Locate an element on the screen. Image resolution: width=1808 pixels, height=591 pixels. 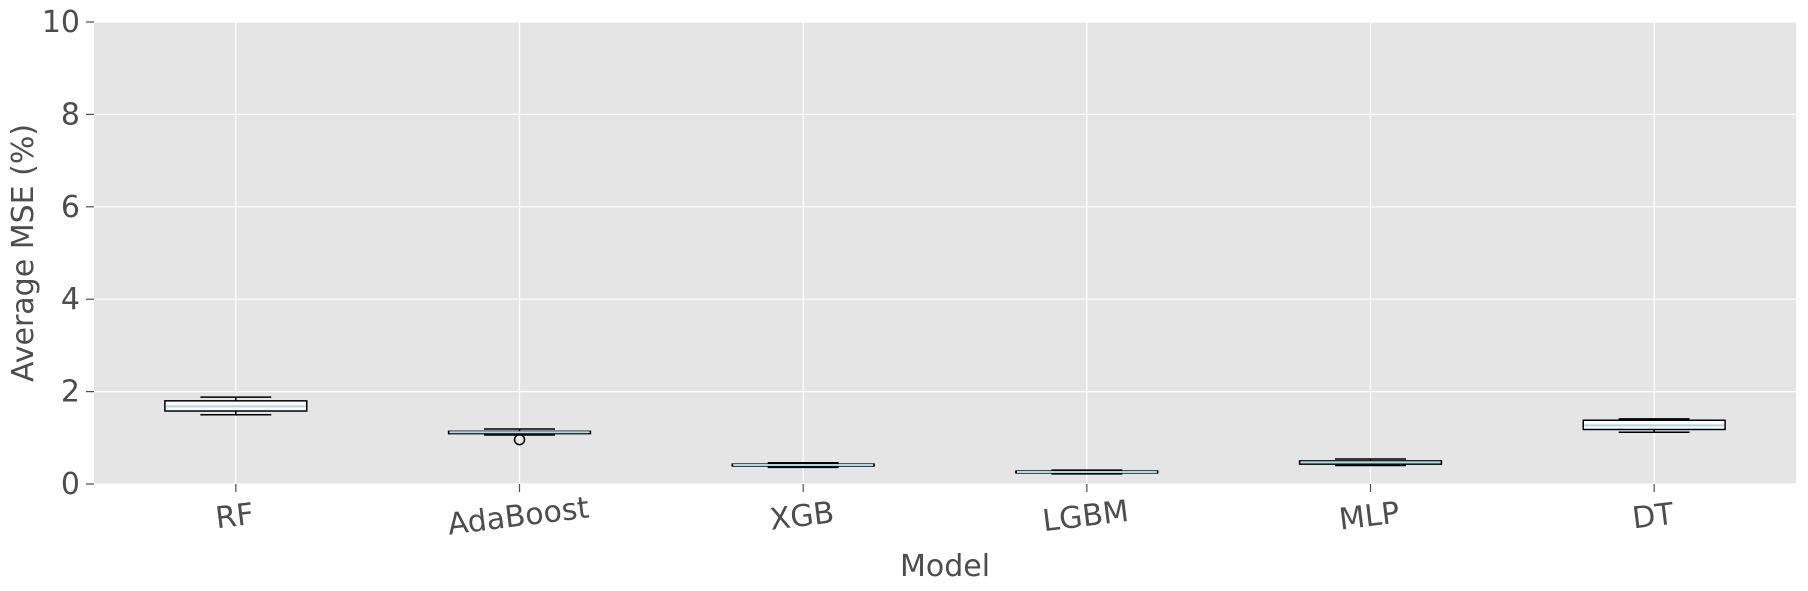
box-dt is located at coordinates (1654, 426).